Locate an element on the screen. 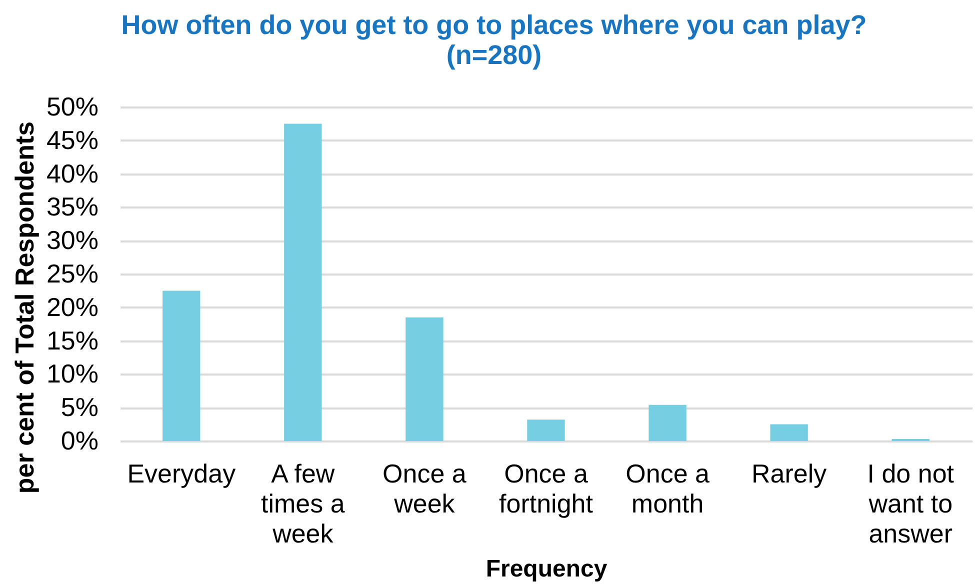 The width and height of the screenshot is (975, 586). y-tick-label: 25% is located at coordinates (72, 273).